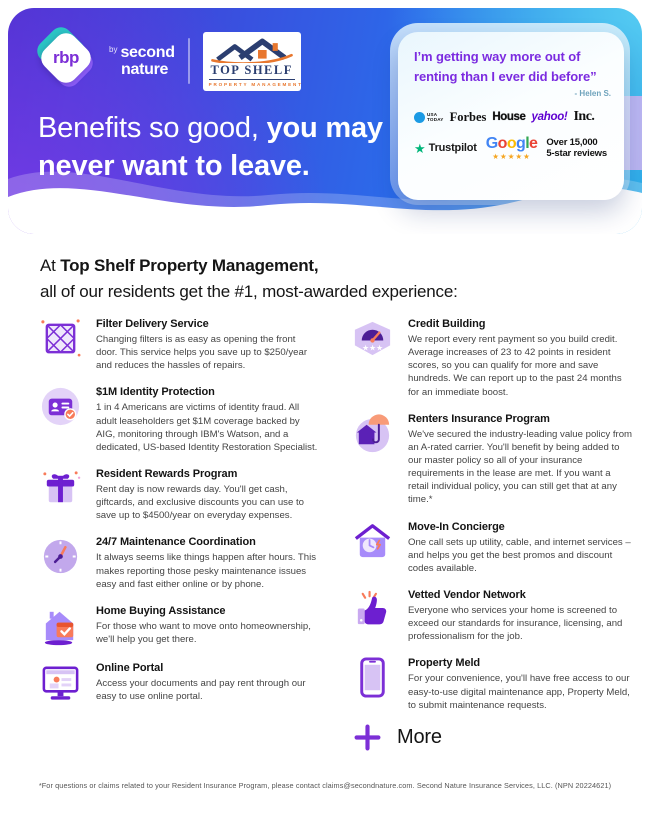 Image resolution: width=650 pixels, height=815 pixels. I want to click on benefit-title: Online Portal, so click(130, 667).